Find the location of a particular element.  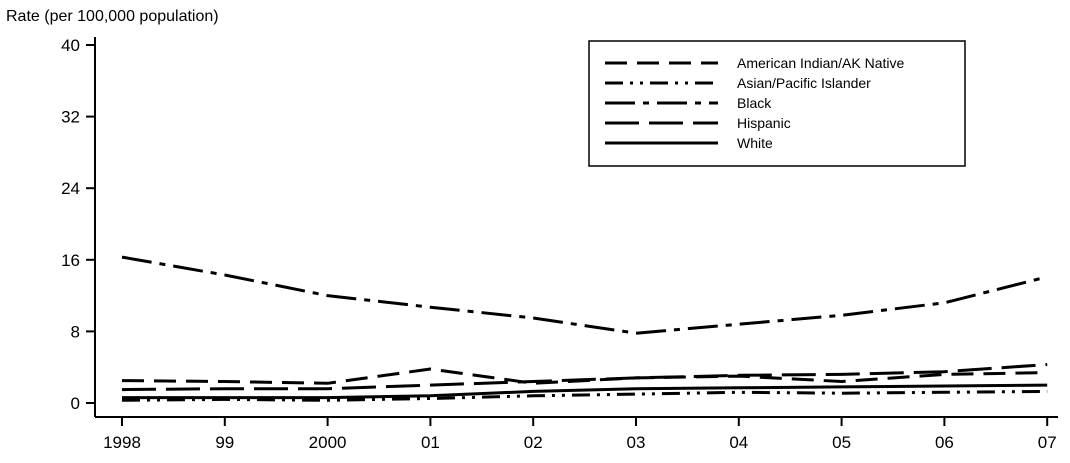

y-tick-label: 16 is located at coordinates (70, 260).